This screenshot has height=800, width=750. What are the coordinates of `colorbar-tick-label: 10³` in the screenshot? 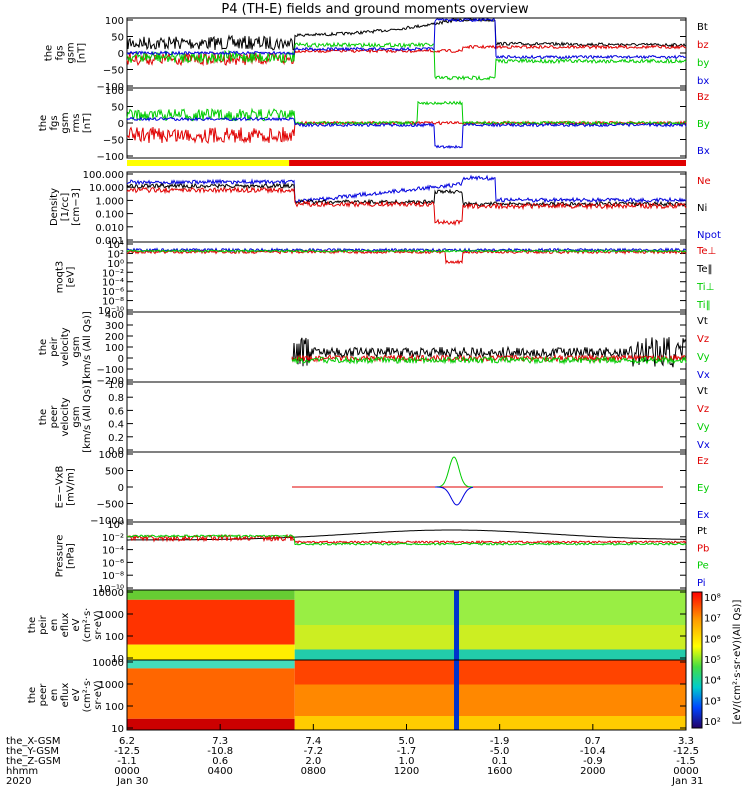 It's located at (712, 701).